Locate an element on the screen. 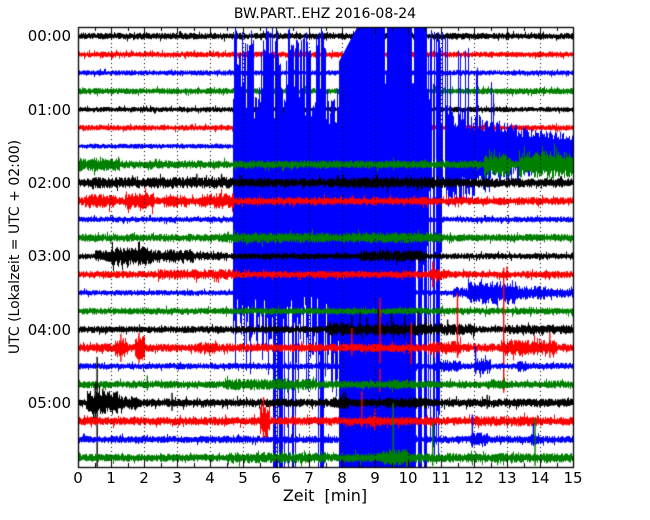 This screenshot has height=520, width=650. x-tick-label: 5 is located at coordinates (243, 478).